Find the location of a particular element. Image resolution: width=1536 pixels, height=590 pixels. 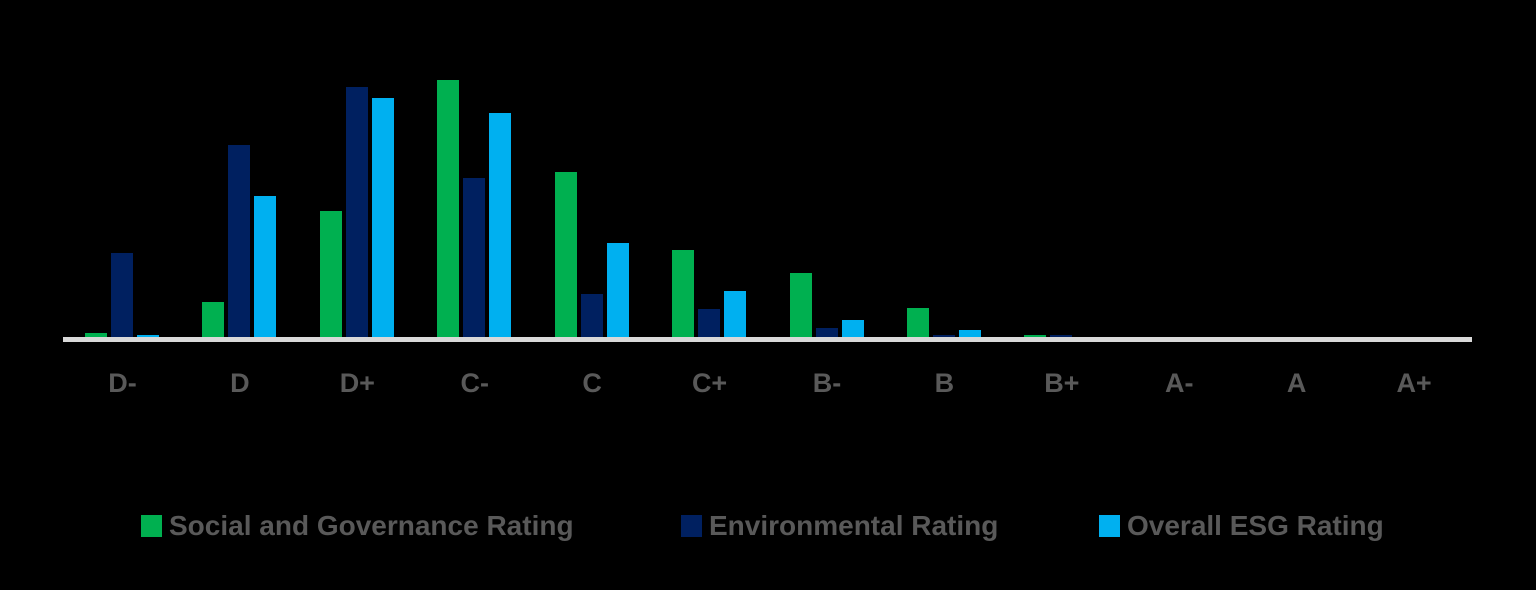

x-axis-line is located at coordinates (767, 339).